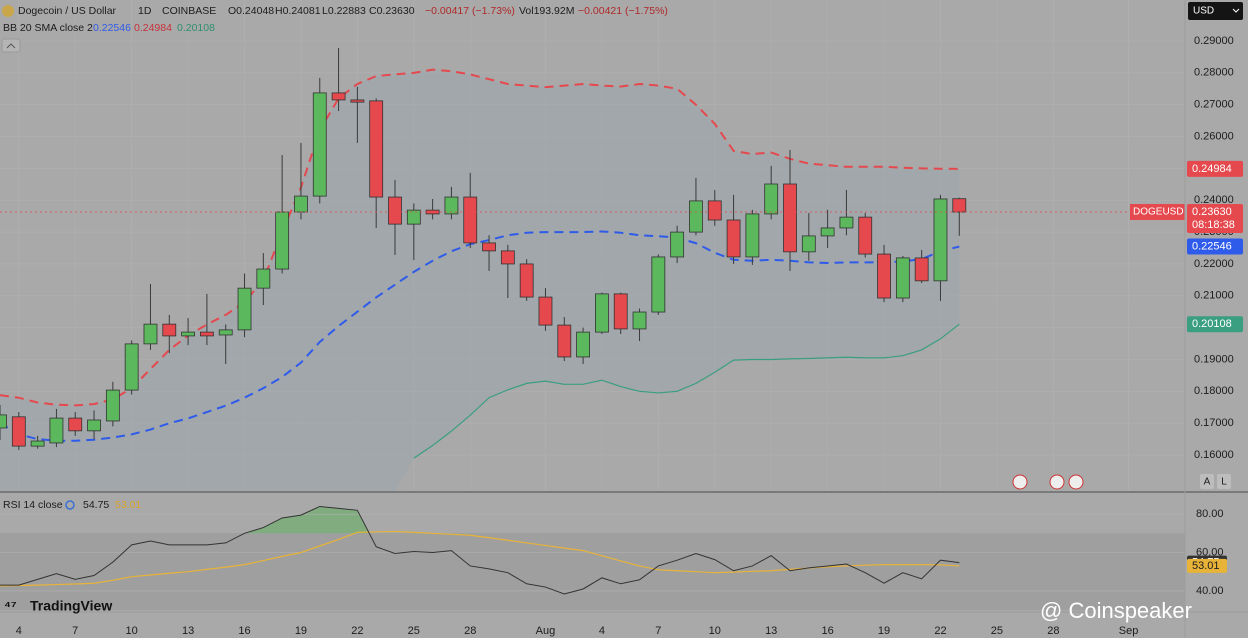 The height and width of the screenshot is (638, 1248). Describe the element at coordinates (153, 28) in the screenshot. I see `bb-upper-value: 0.24984` at that location.